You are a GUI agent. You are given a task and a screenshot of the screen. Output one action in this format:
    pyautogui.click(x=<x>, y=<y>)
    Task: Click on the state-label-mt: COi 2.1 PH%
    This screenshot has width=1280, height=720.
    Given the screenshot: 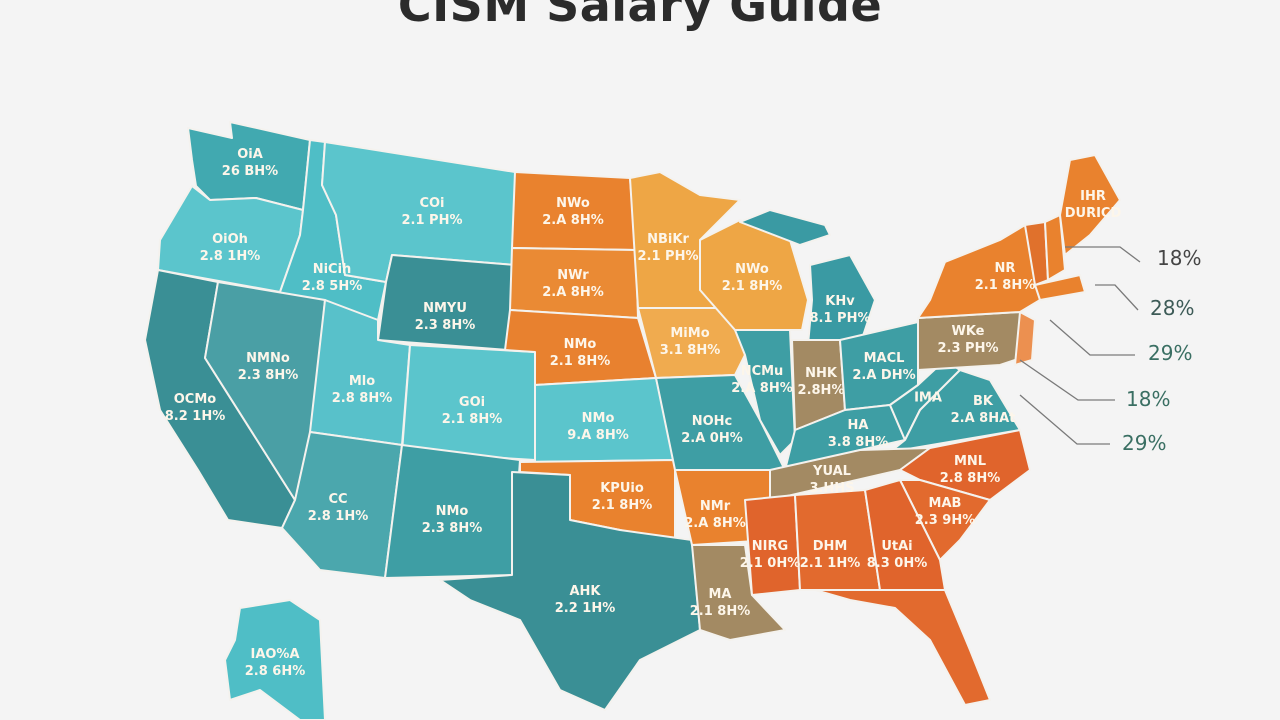 What is the action you would take?
    pyautogui.click(x=432, y=212)
    